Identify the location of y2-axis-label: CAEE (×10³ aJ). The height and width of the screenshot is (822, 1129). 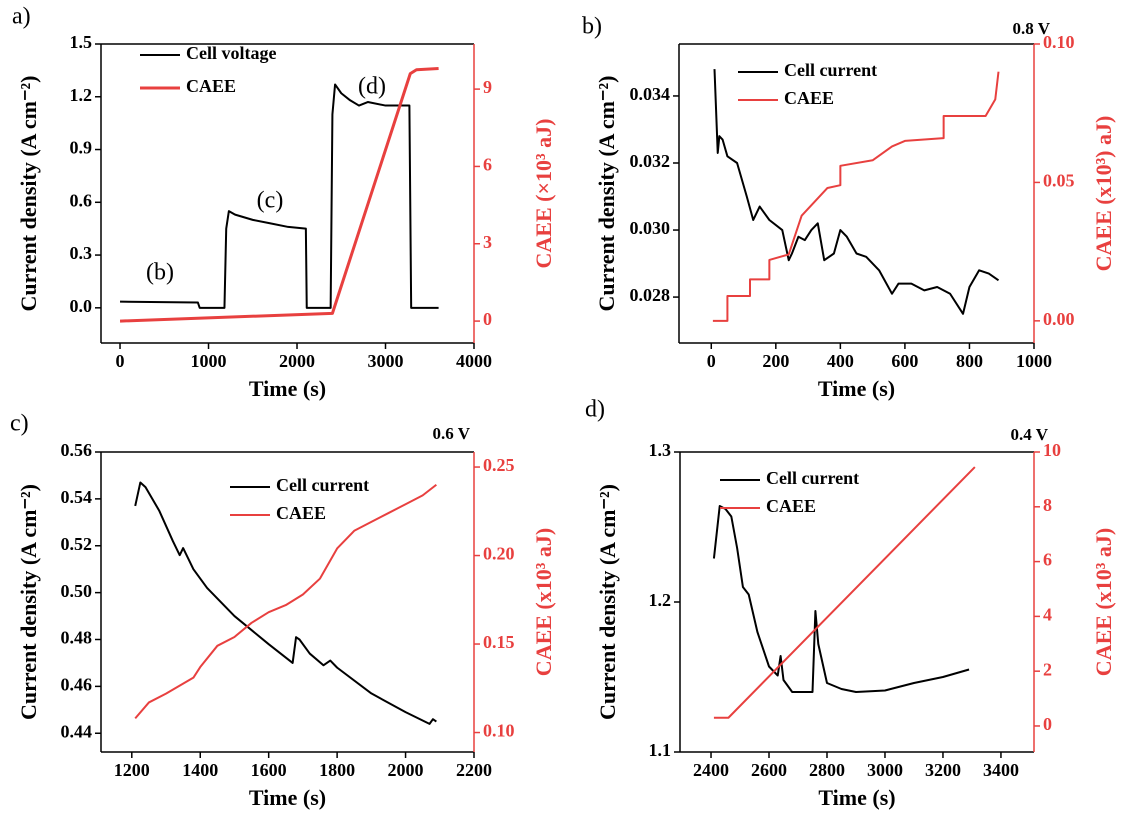
(543, 194).